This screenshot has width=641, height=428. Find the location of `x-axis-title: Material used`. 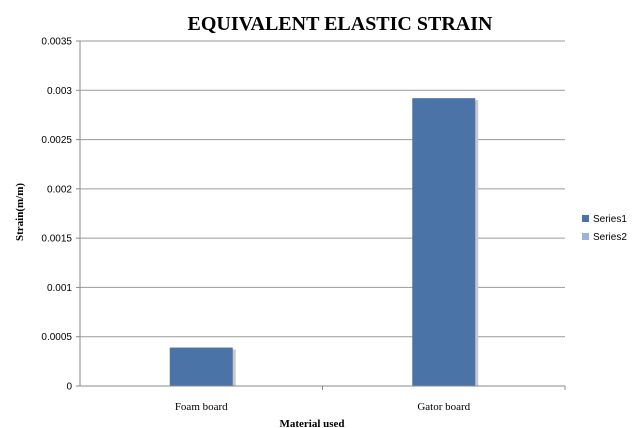

x-axis-title: Material used is located at coordinates (311, 423).